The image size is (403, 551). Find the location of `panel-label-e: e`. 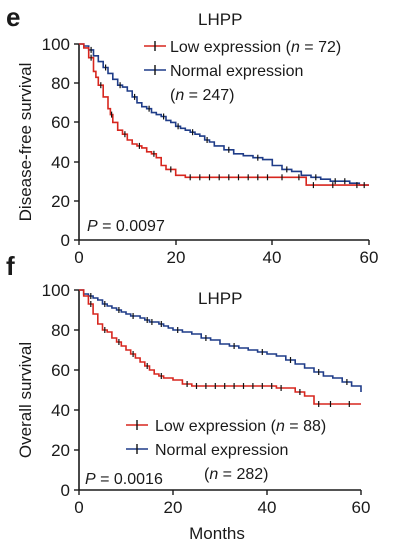

panel-label-e: e is located at coordinates (13, 17).